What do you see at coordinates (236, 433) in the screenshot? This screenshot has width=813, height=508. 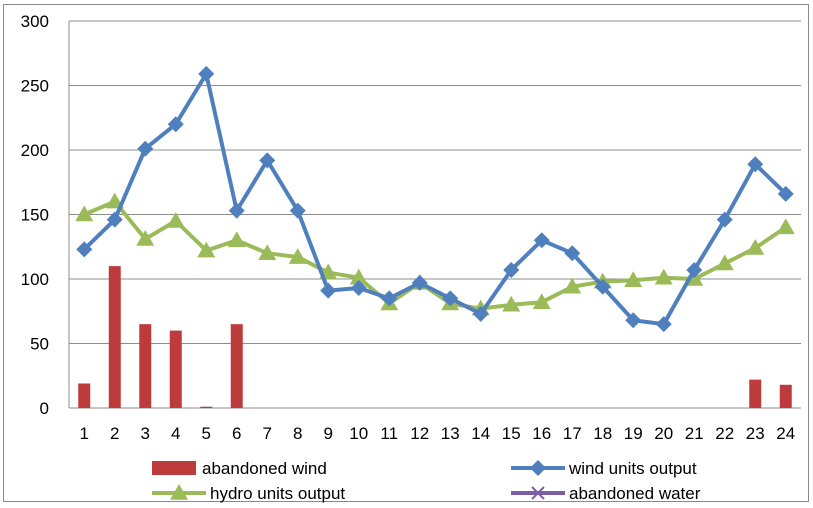 I see `x-tick-label: 6` at bounding box center [236, 433].